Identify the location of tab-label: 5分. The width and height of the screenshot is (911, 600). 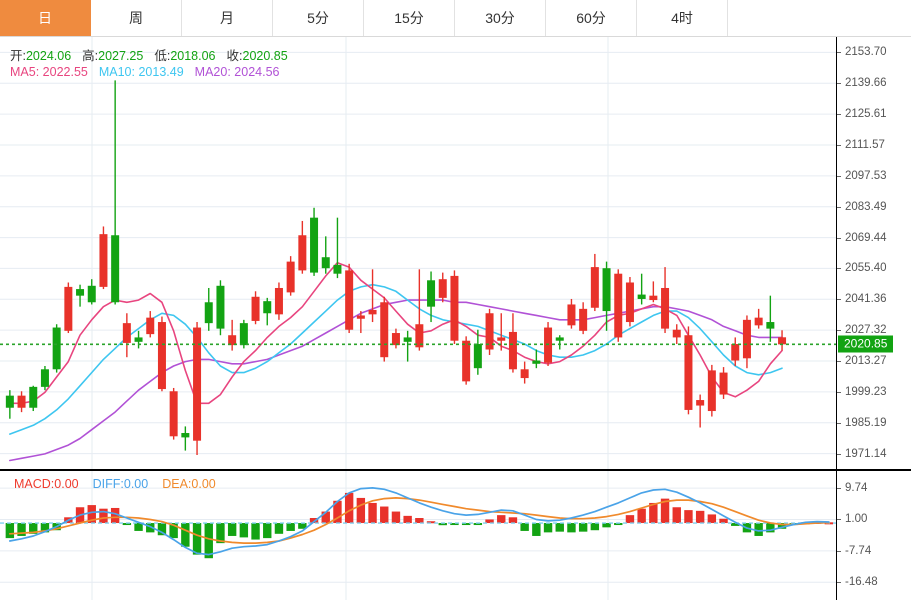
(318, 18).